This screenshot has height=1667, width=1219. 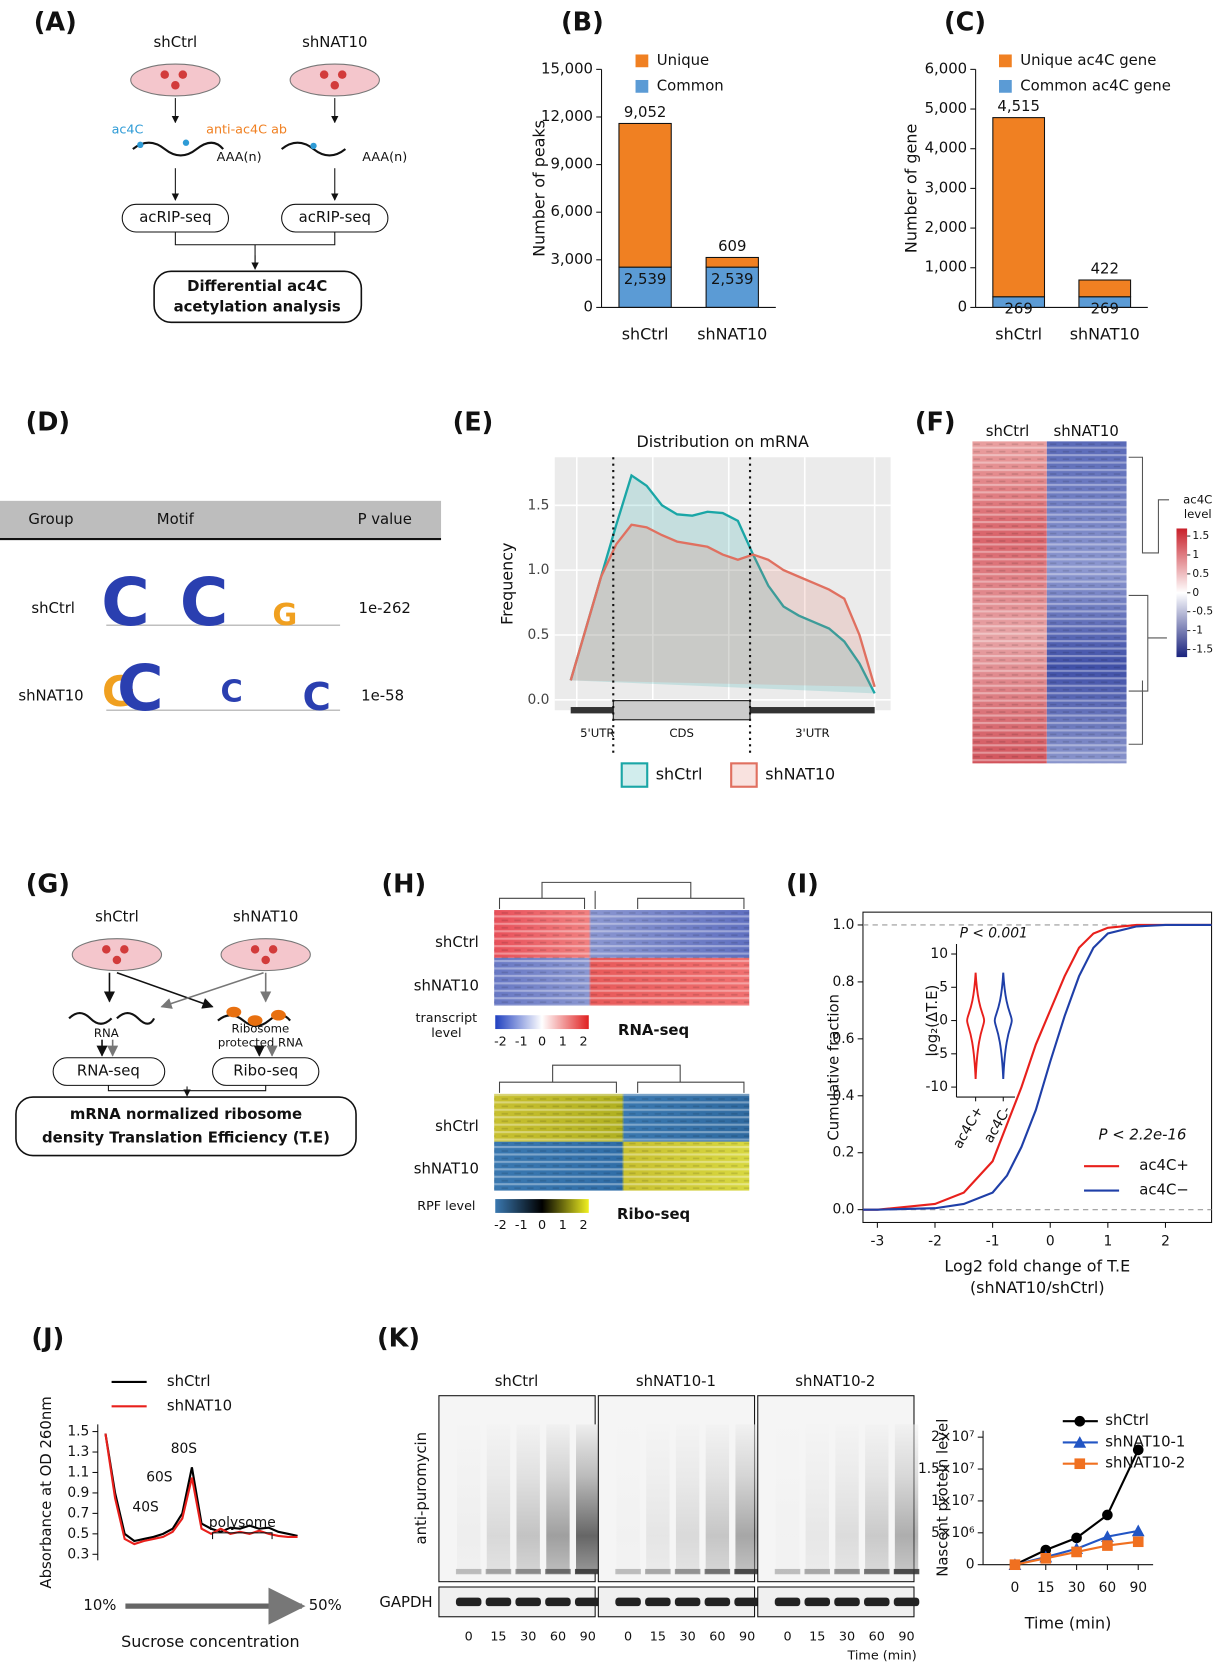 What do you see at coordinates (55, 23) in the screenshot?
I see `panel-label: (A)` at bounding box center [55, 23].